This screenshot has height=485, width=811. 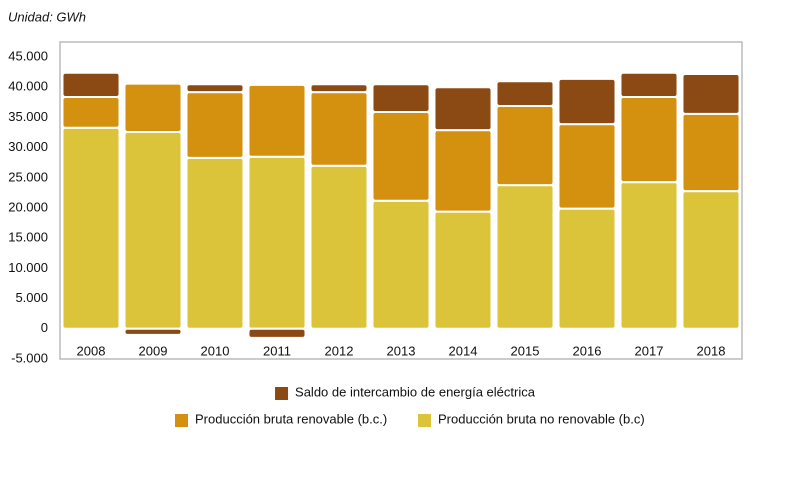 What do you see at coordinates (153, 350) in the screenshot?
I see `x-tick-label: 2009` at bounding box center [153, 350].